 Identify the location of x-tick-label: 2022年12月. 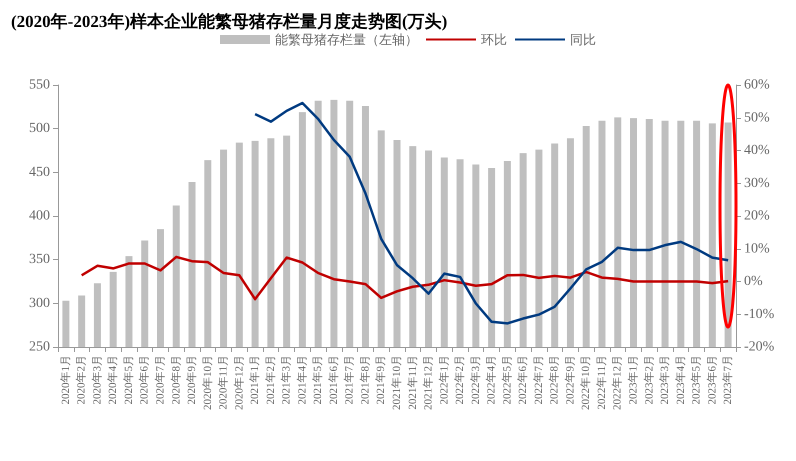
(618, 382).